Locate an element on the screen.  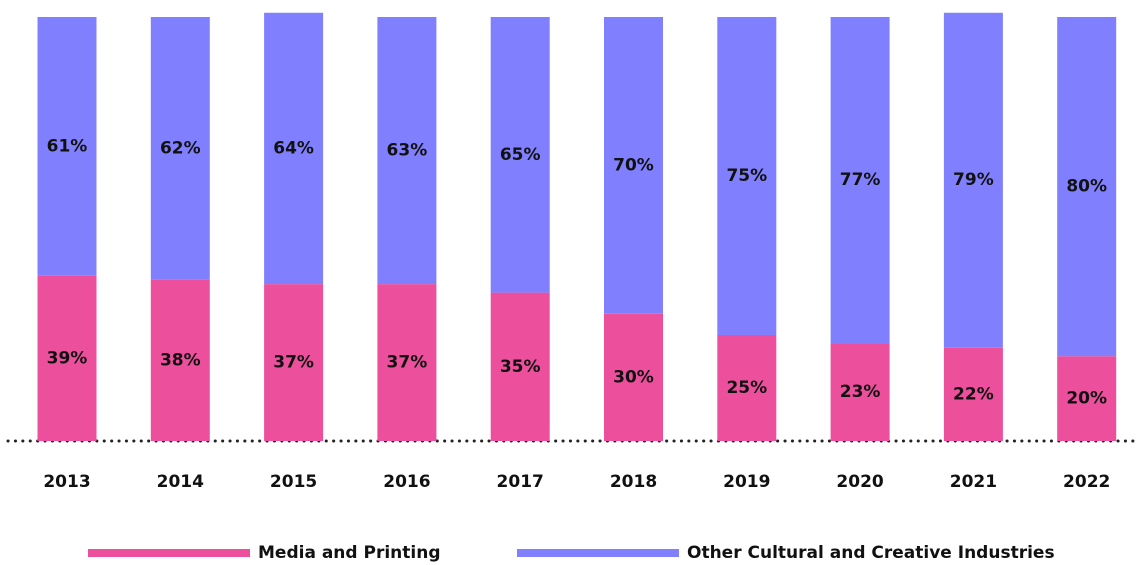
data-label: 30% is located at coordinates (633, 377).